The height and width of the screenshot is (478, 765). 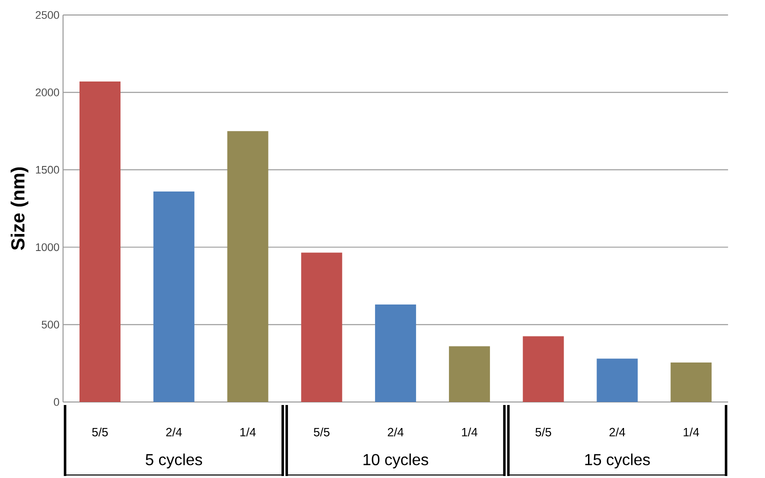 I want to click on text: 15 cycles, so click(x=617, y=461).